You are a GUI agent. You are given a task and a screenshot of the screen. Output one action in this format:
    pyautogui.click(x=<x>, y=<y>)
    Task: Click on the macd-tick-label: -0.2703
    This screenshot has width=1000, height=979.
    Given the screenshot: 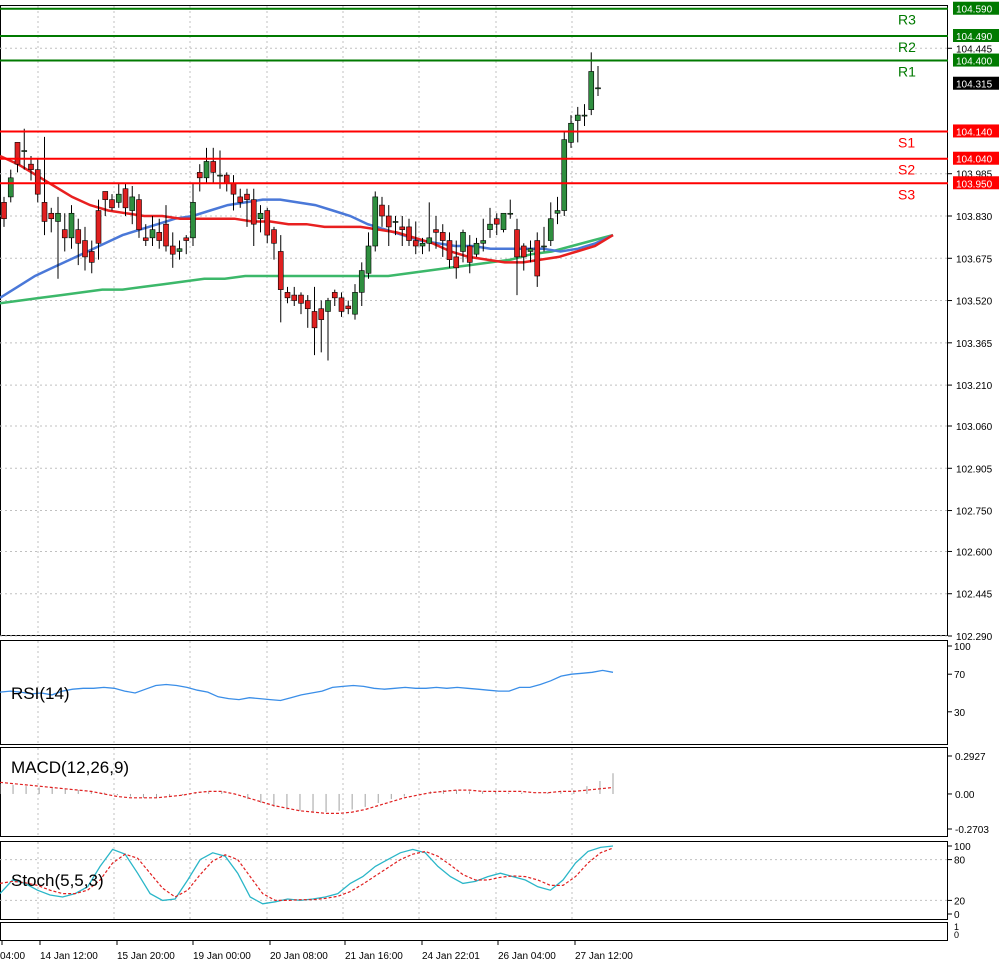 What is the action you would take?
    pyautogui.click(x=972, y=830)
    